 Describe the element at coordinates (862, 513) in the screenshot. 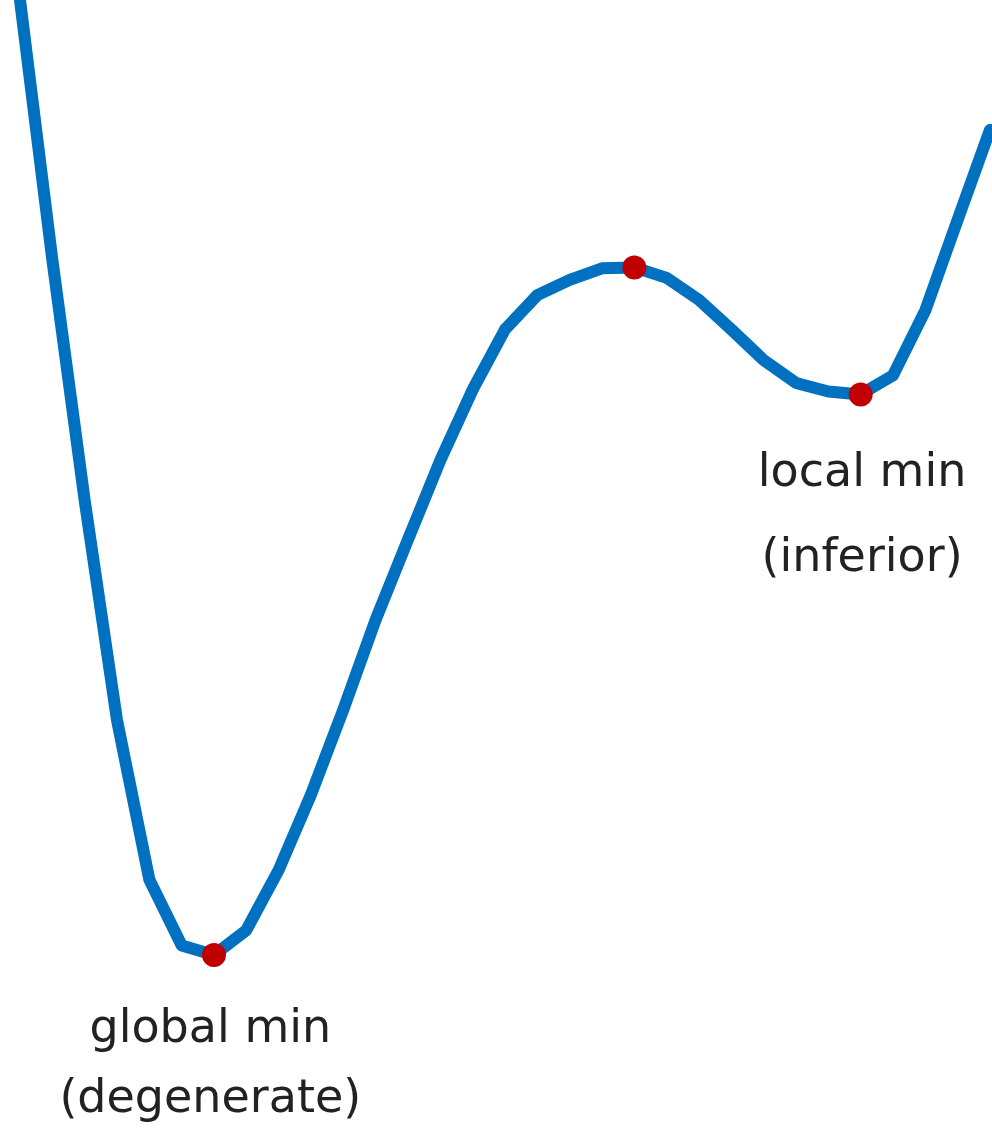

I see `annotation: local min (inferior)` at that location.